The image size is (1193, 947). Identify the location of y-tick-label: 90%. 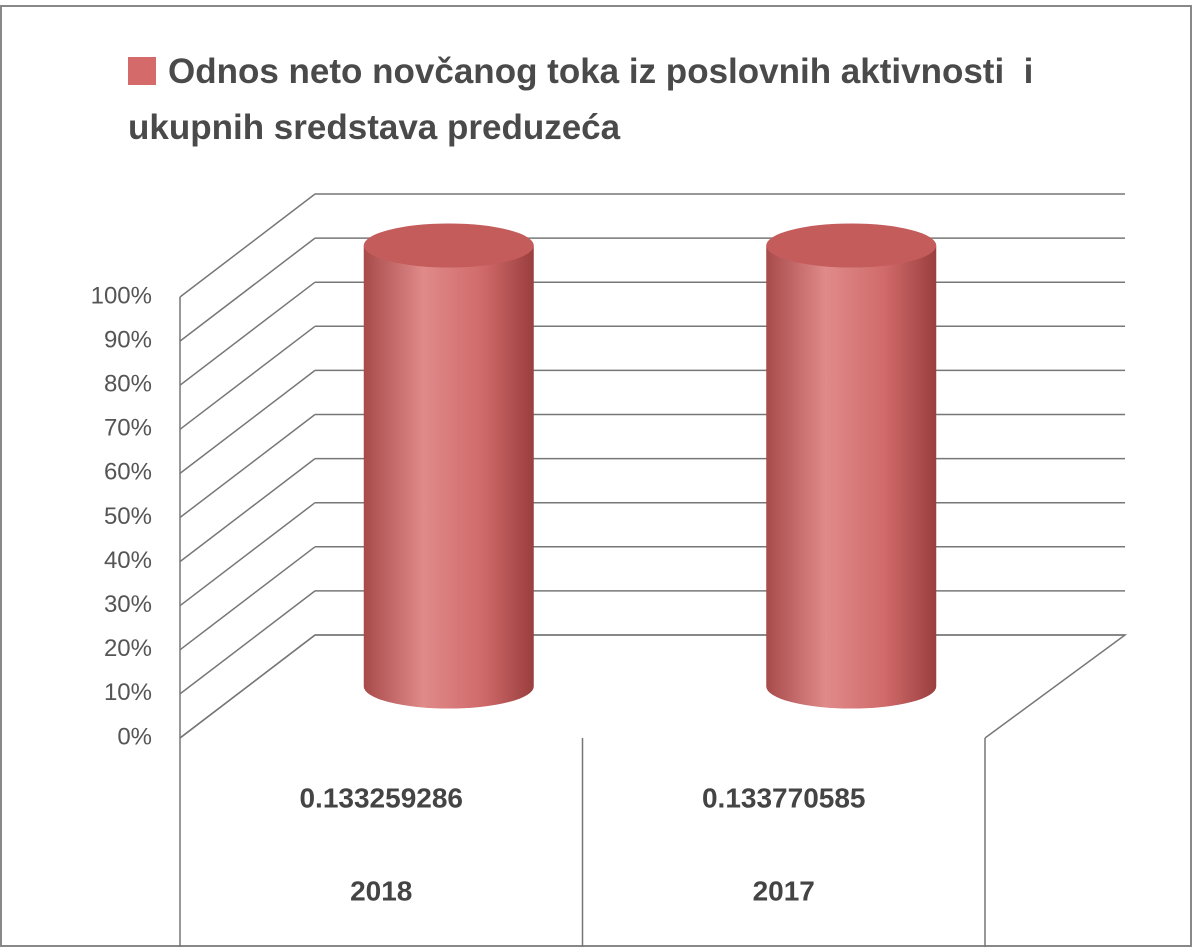
(128, 339).